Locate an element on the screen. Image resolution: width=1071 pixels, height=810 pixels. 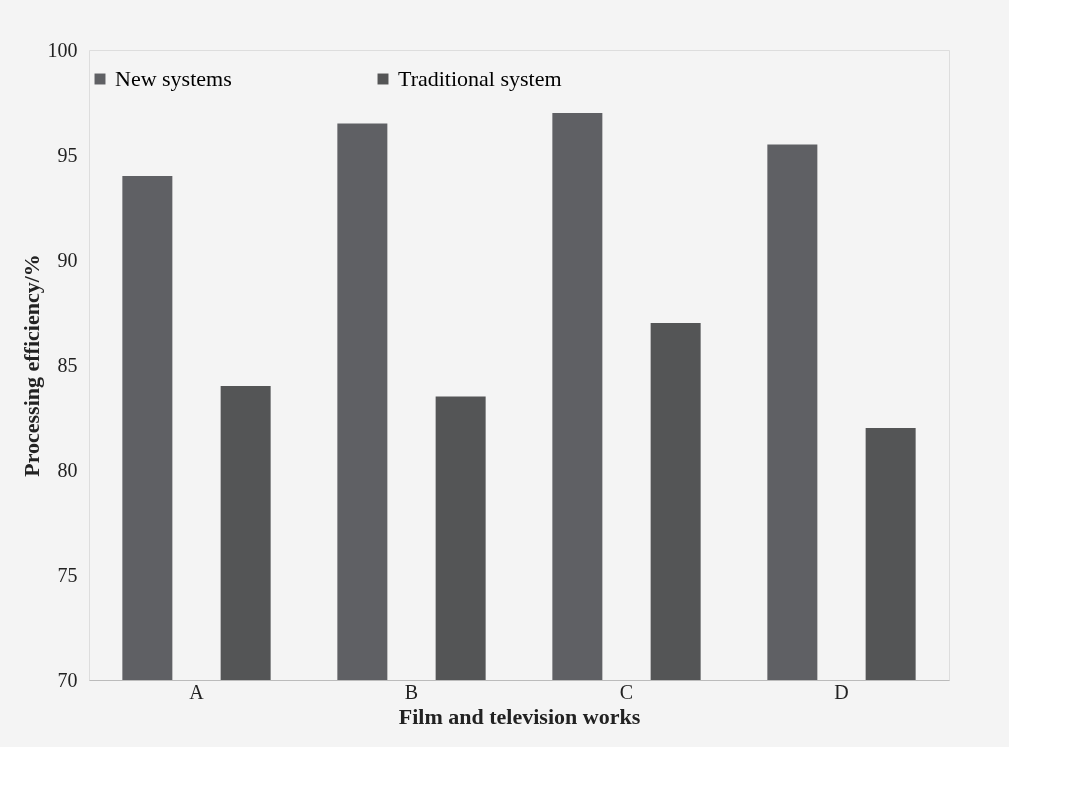
y-tick-label: 100 is located at coordinates (62, 49).